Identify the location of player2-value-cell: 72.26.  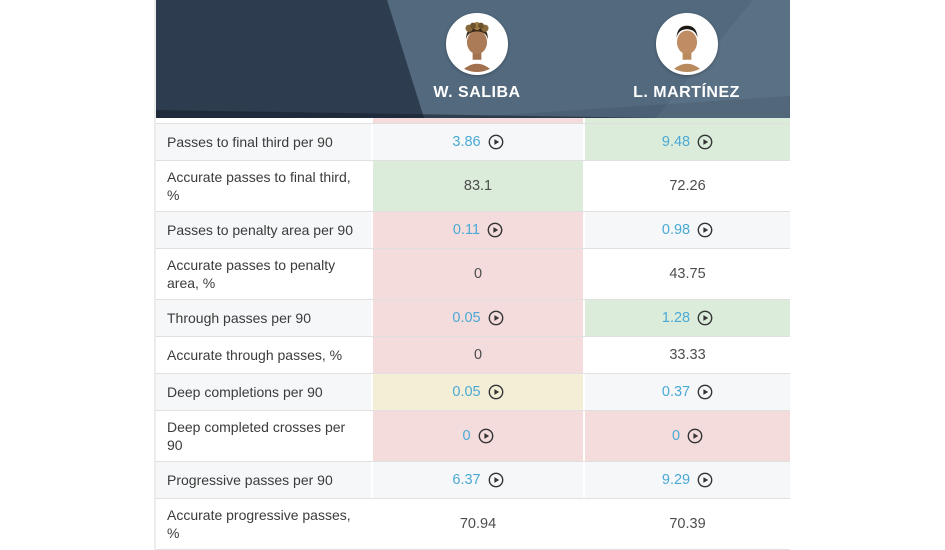
(686, 186).